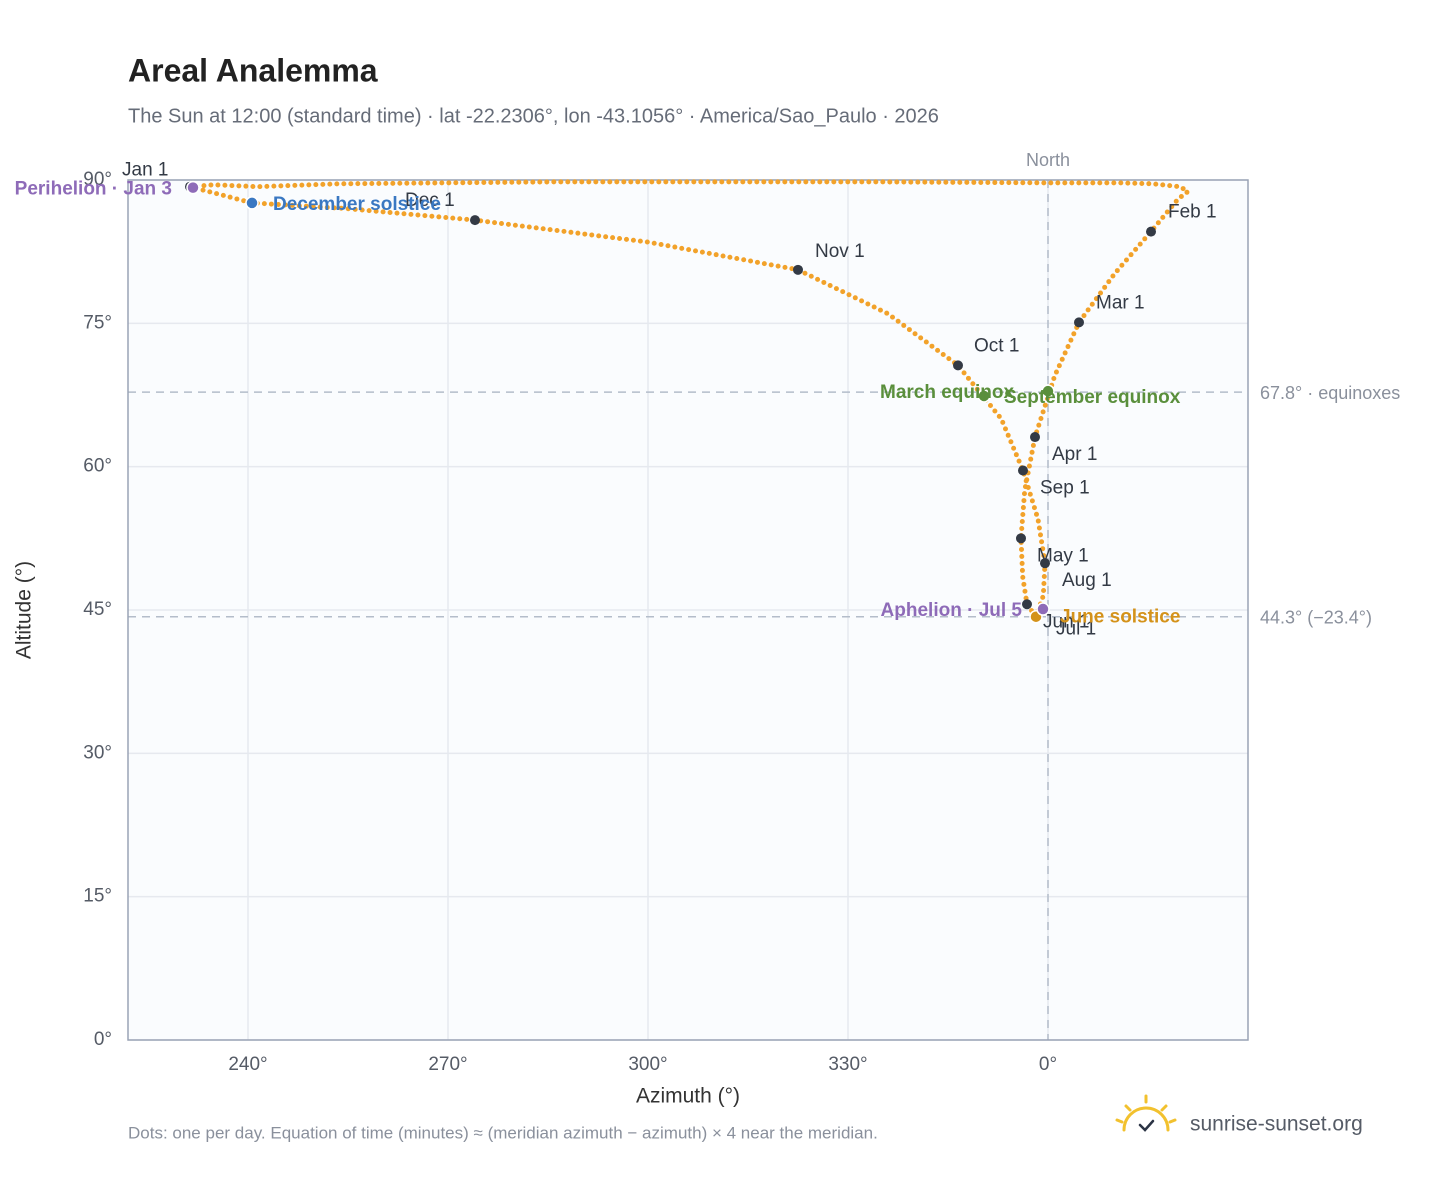 The width and height of the screenshot is (1448, 1188). What do you see at coordinates (1063, 555) in the screenshot?
I see `month-label: May 1` at bounding box center [1063, 555].